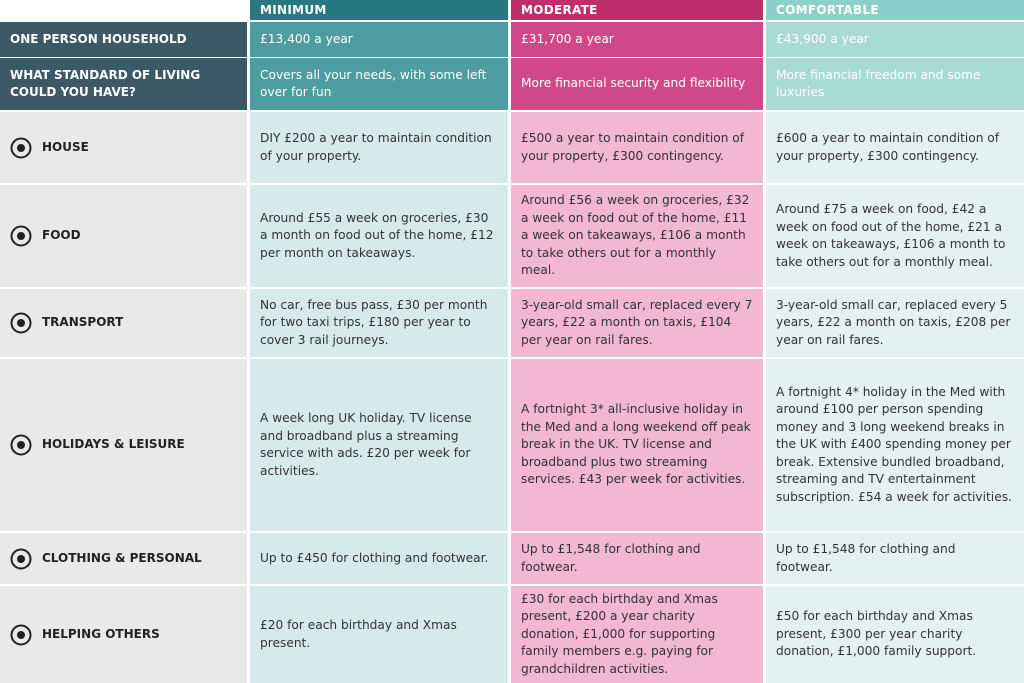 The height and width of the screenshot is (683, 1024). I want to click on cell-text: £43,900 a year, so click(822, 38).